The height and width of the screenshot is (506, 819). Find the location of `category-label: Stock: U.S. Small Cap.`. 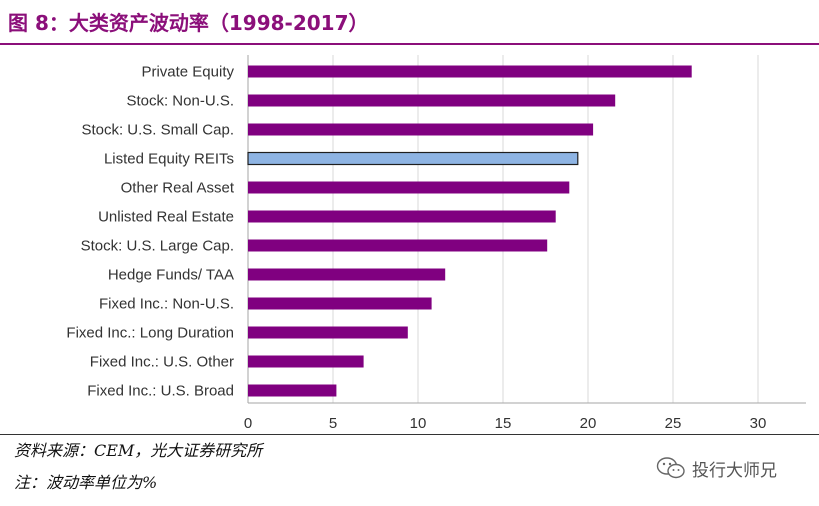

category-label: Stock: U.S. Small Cap. is located at coordinates (157, 130).